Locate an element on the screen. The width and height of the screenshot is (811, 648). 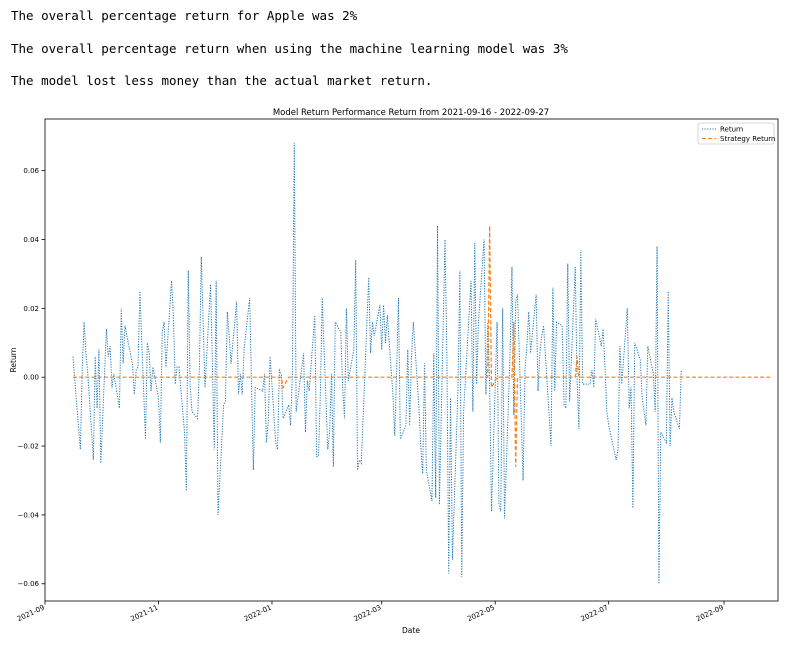
y-axis-ticks: −0.06 −0.04 −0.02 0.00 0.02 0.04 0.06 is located at coordinates (31, 377).